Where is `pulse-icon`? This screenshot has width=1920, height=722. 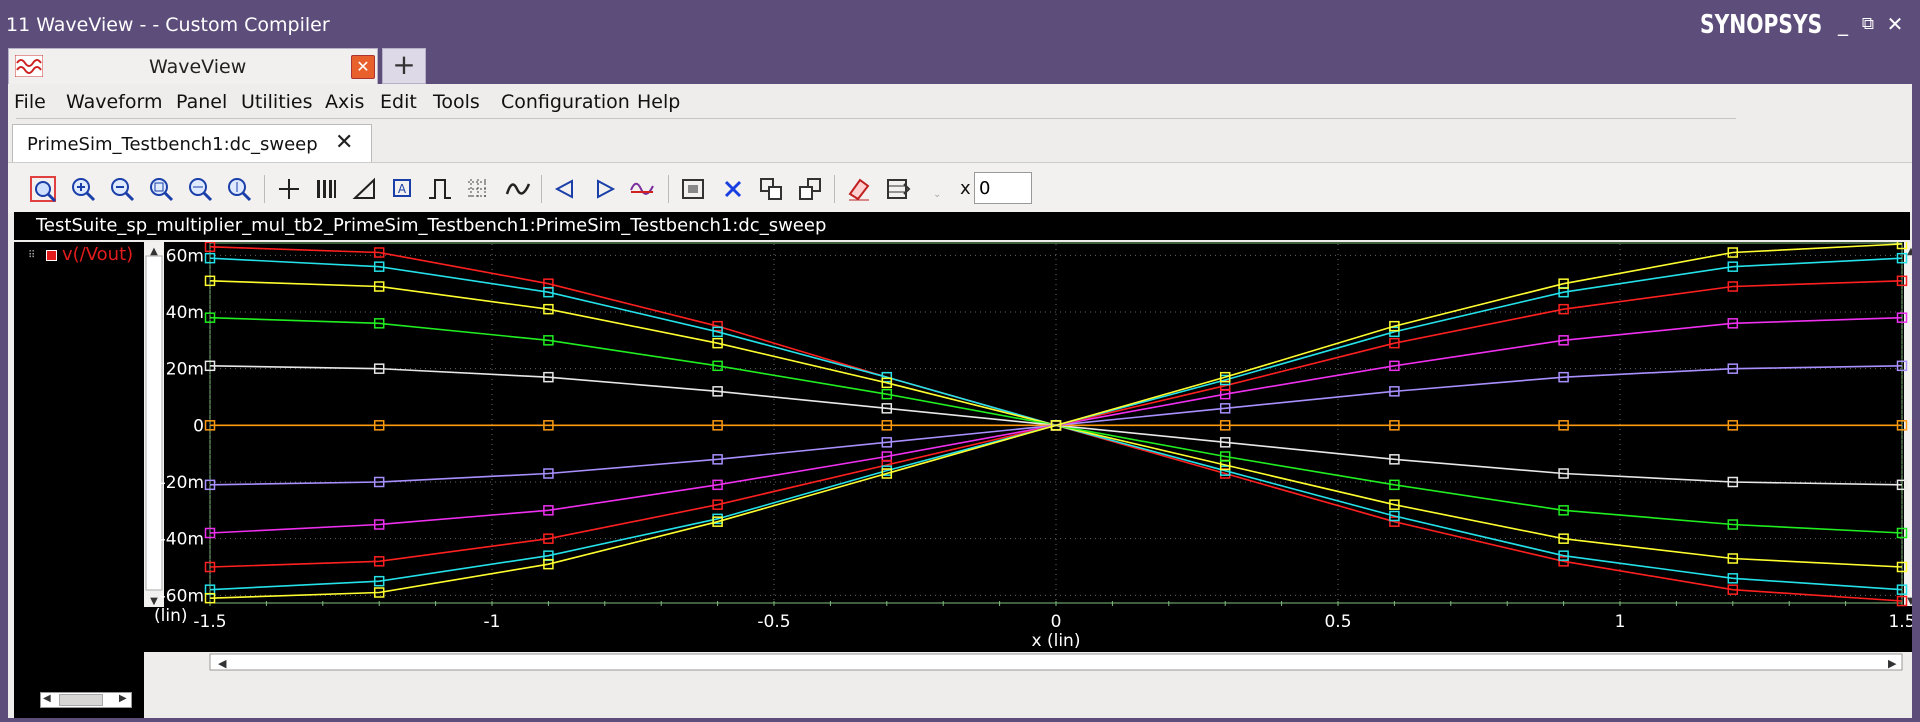 pulse-icon is located at coordinates (440, 189).